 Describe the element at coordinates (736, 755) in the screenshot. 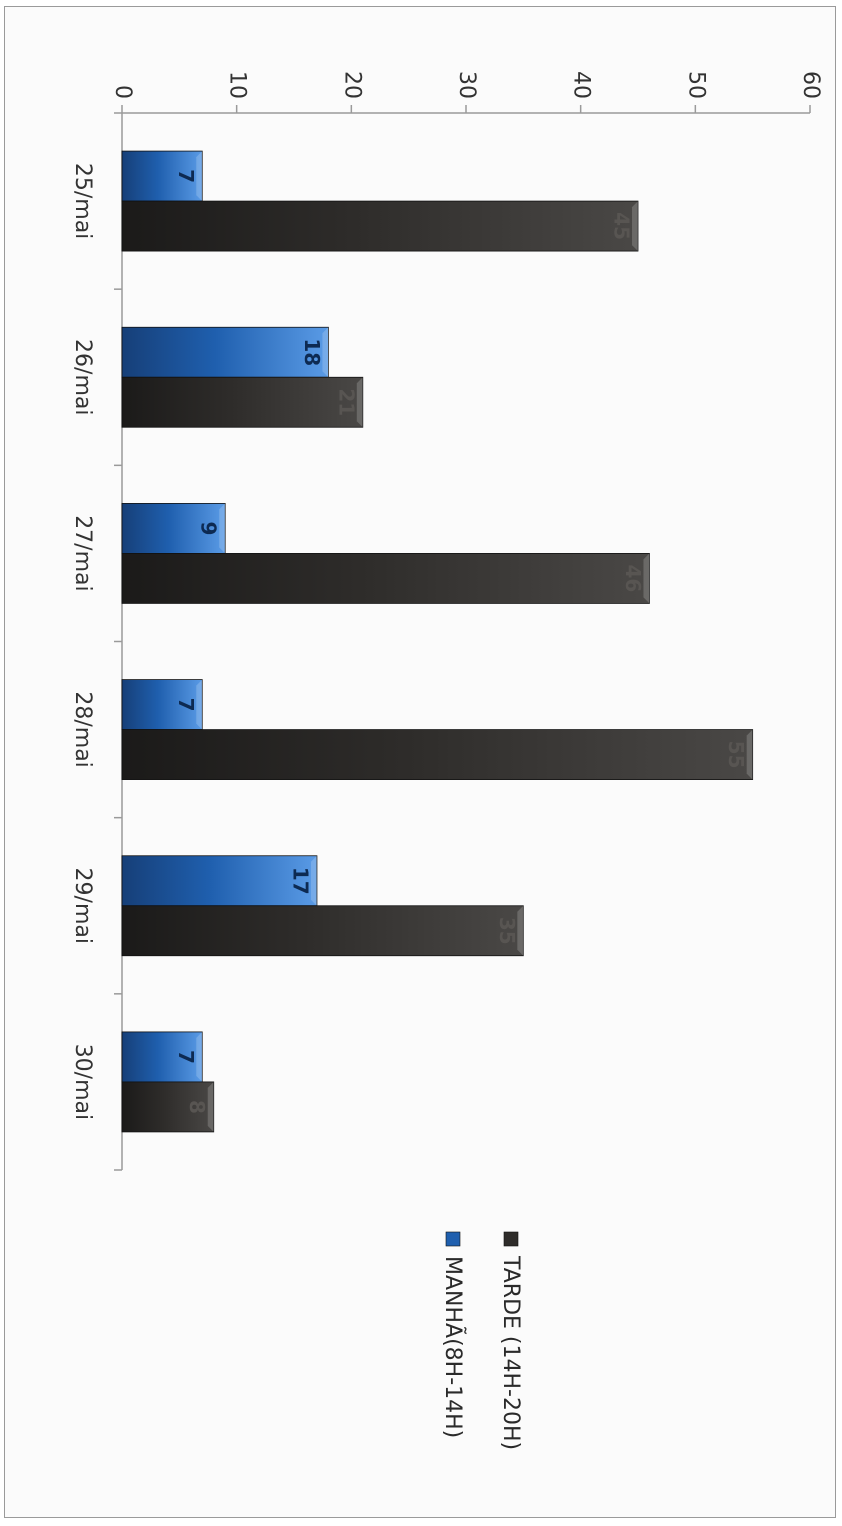

I see `data-label: 55` at that location.